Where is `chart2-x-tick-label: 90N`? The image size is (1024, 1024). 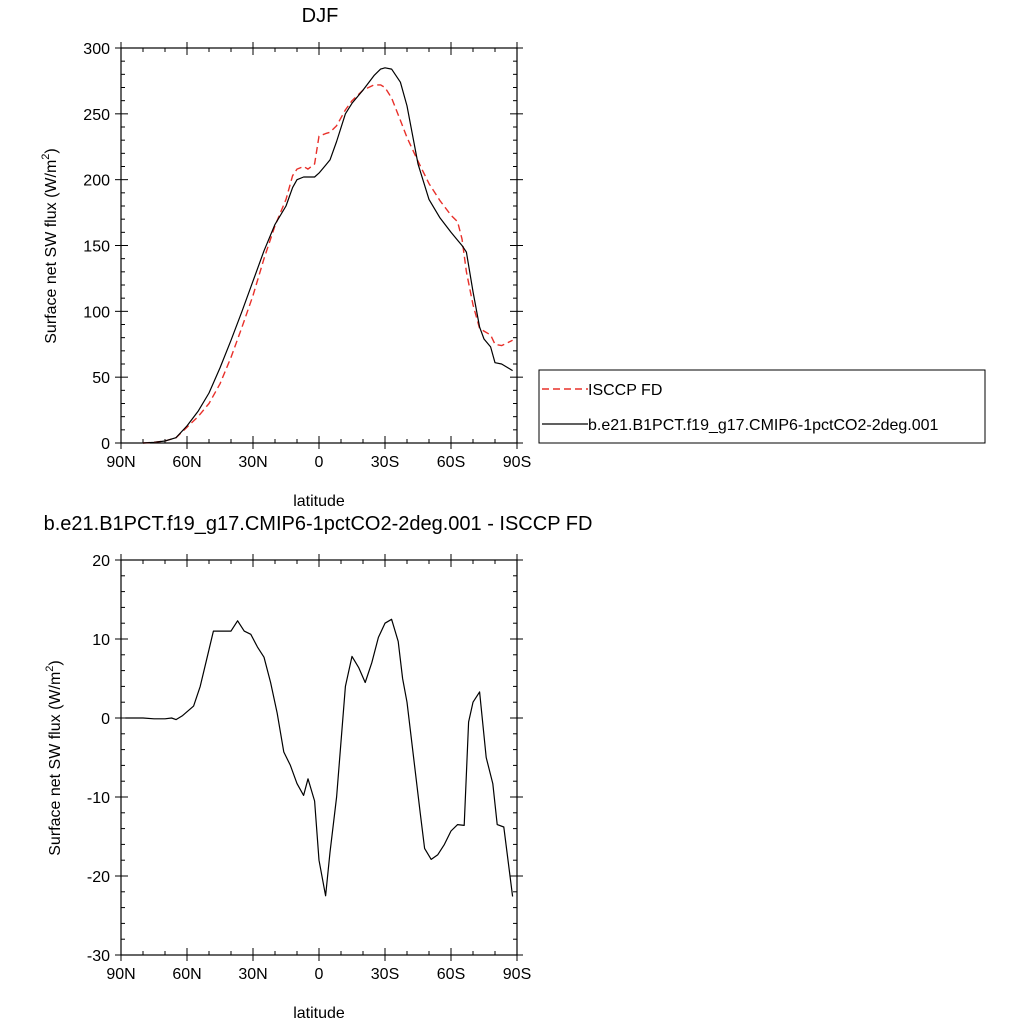 chart2-x-tick-label: 90N is located at coordinates (120, 974).